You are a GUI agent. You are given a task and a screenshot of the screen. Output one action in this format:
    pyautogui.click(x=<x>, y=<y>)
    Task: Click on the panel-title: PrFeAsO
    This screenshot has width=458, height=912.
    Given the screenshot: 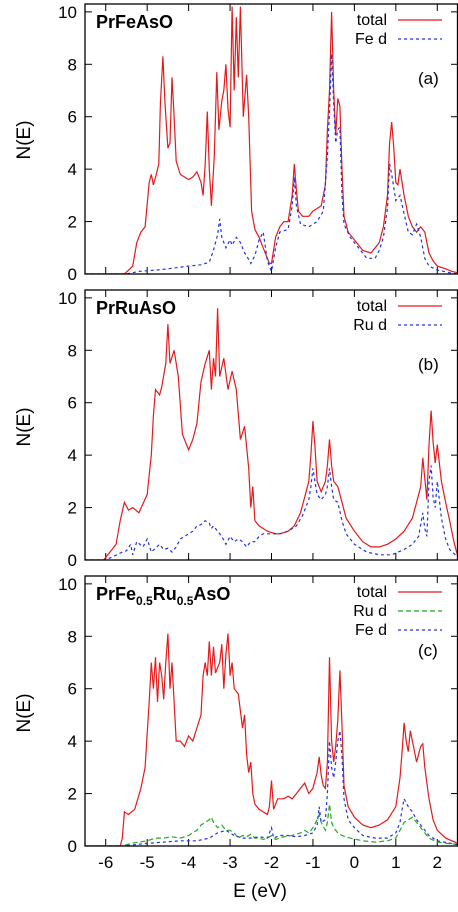 What is the action you would take?
    pyautogui.click(x=134, y=22)
    